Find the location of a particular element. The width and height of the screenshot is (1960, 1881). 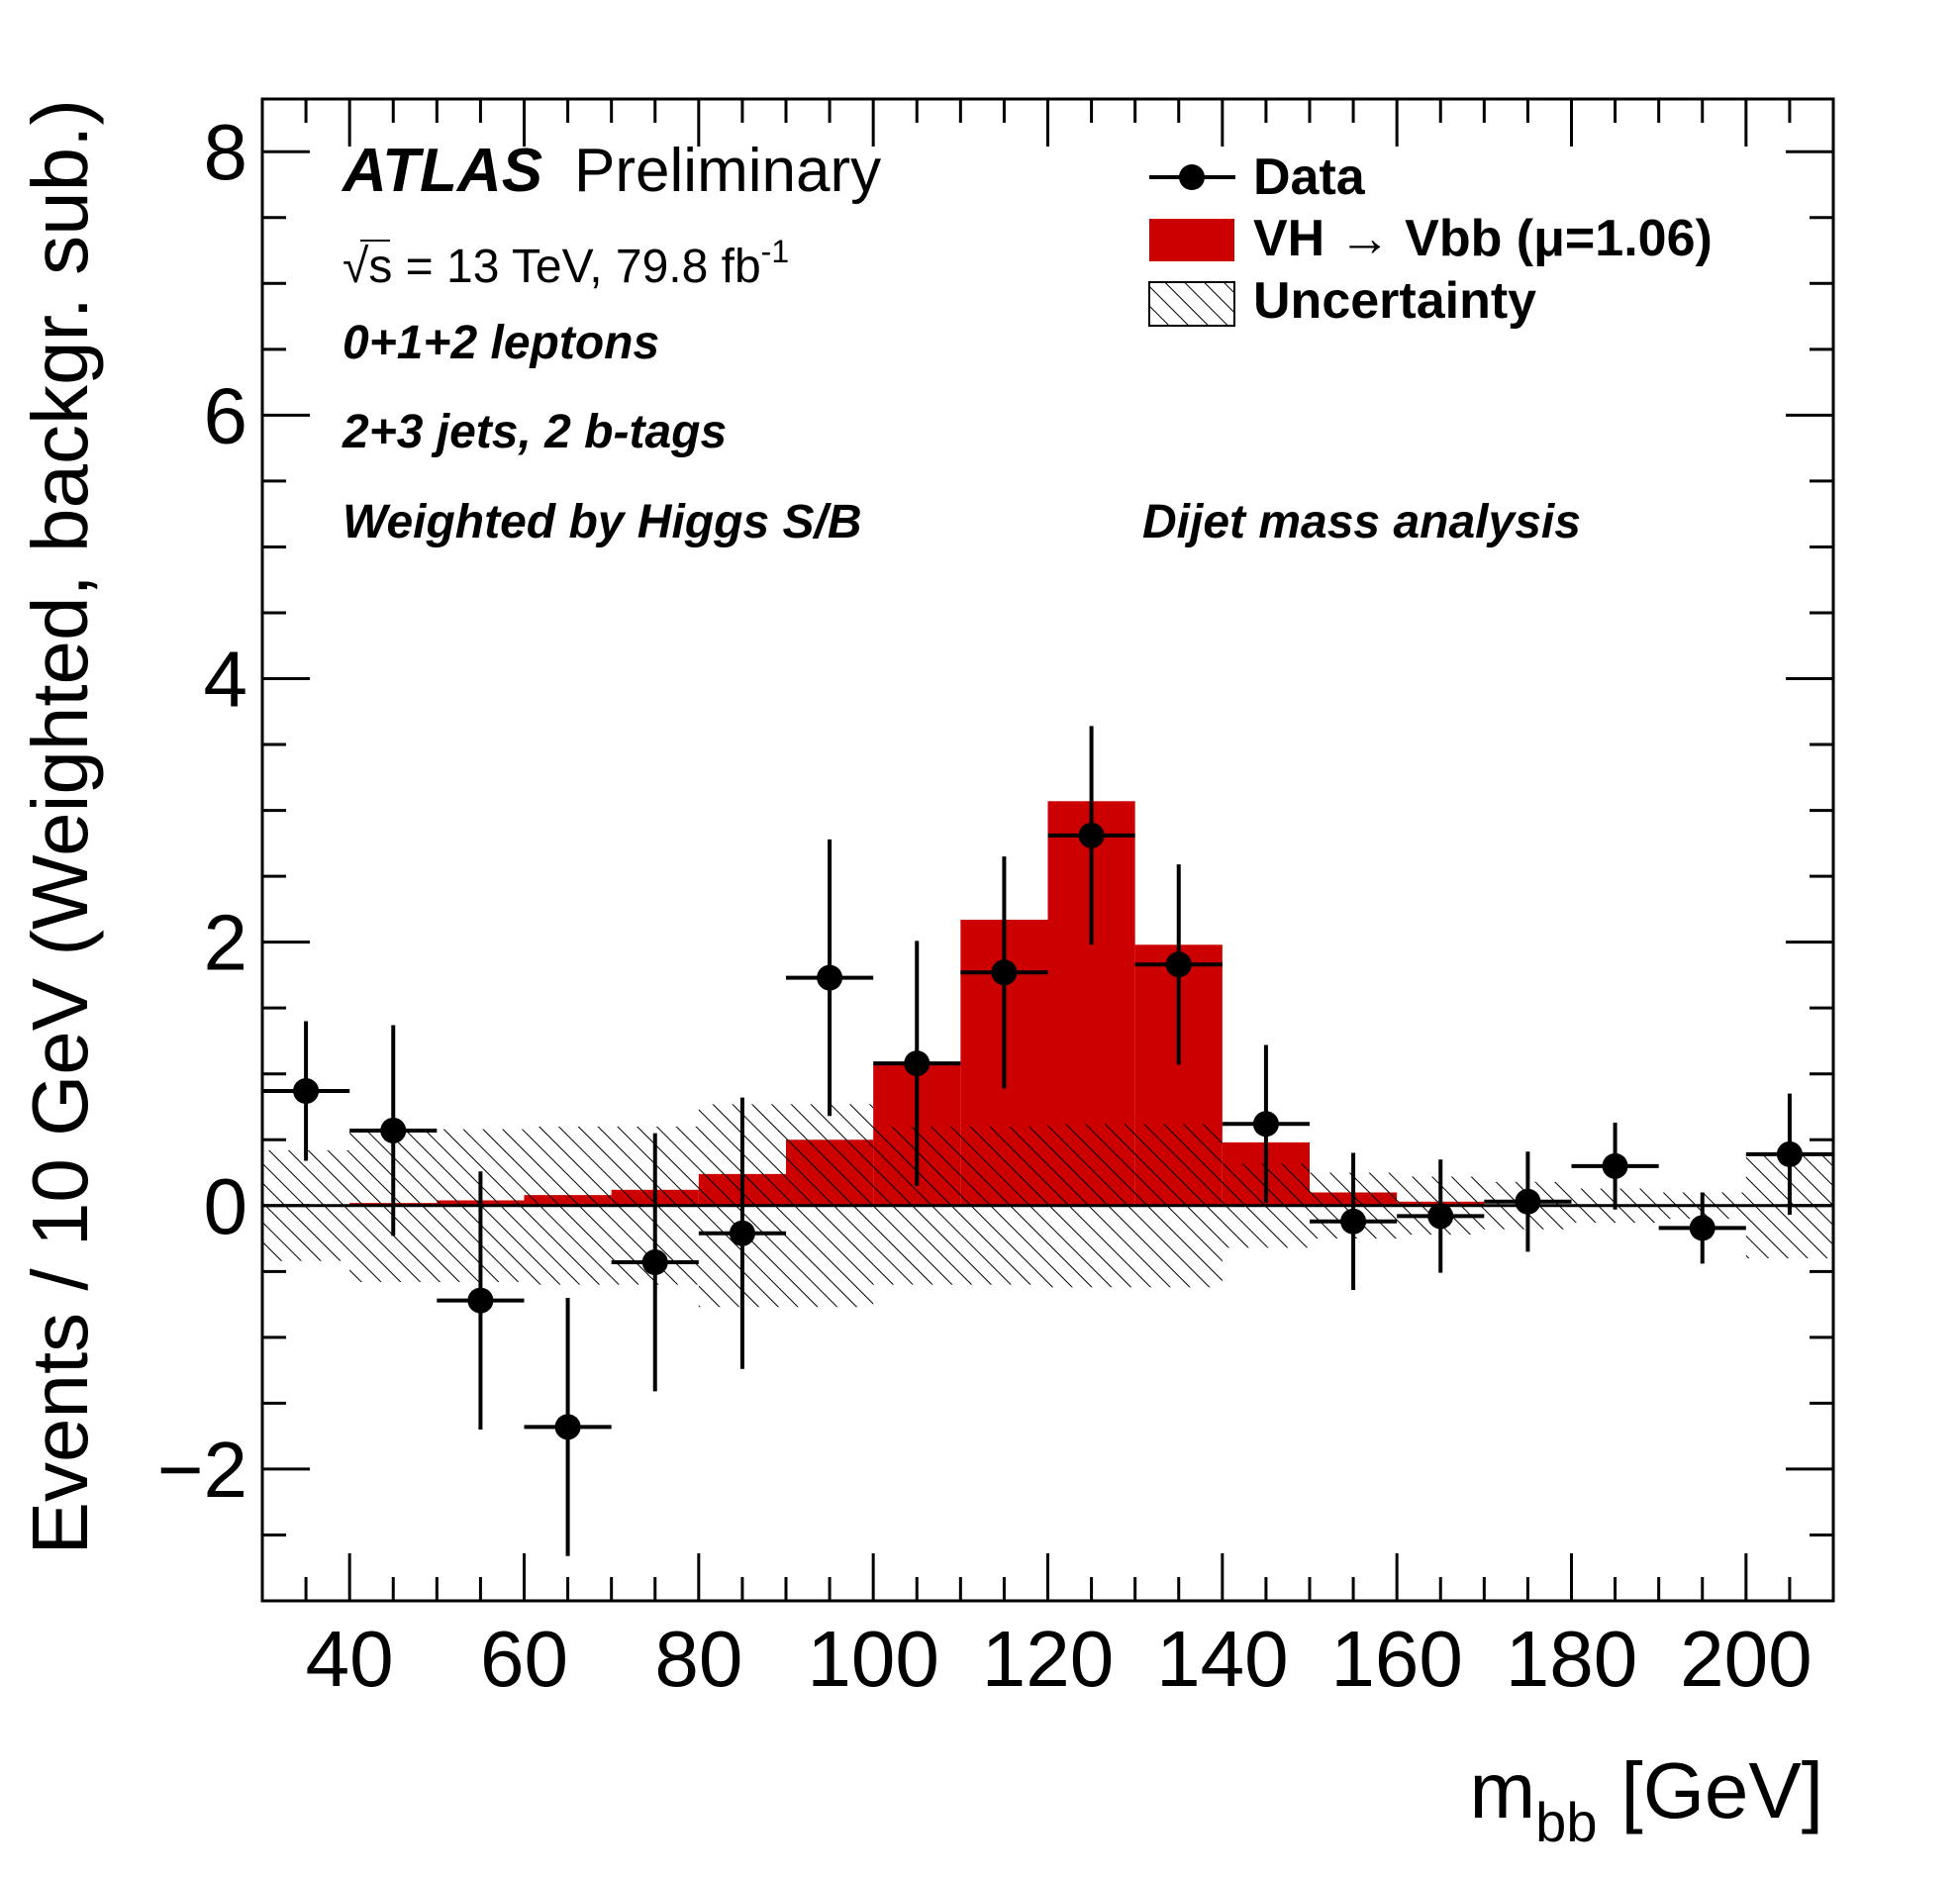

x-axis-title: mbb [GeV] is located at coordinates (1646, 1800).